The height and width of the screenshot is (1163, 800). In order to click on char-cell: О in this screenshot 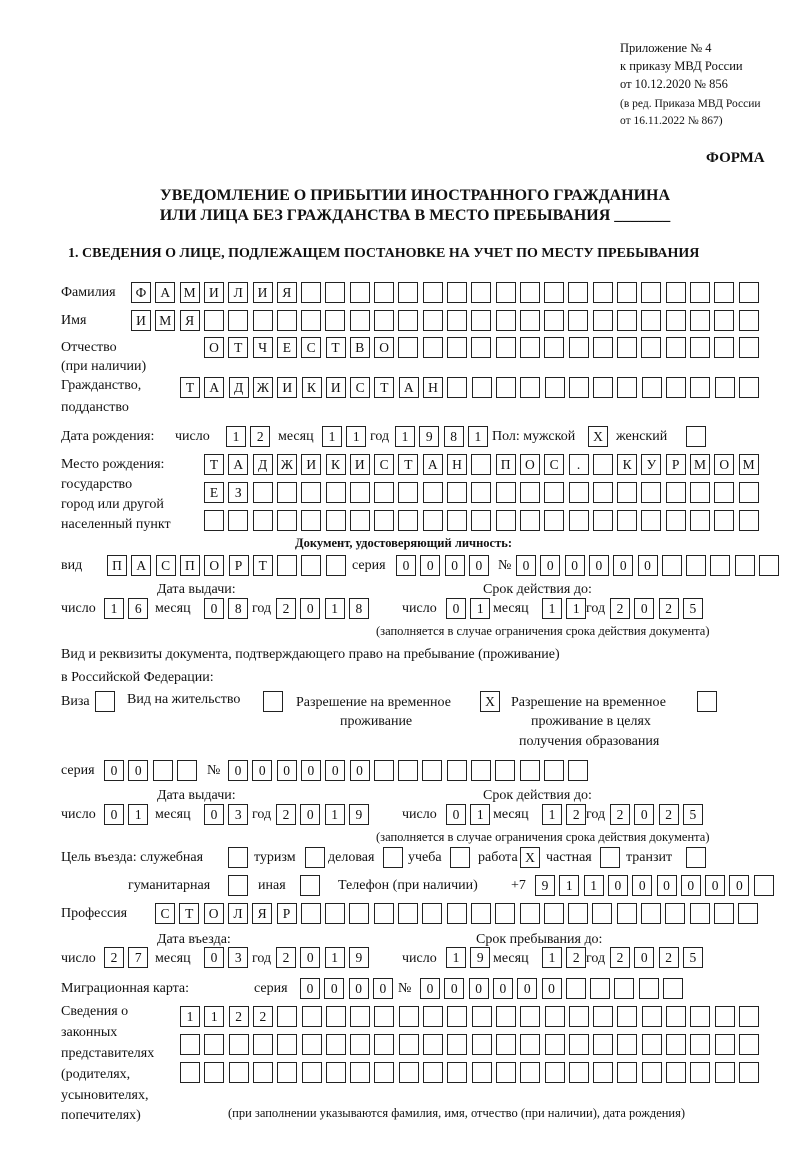, I will do `click(214, 565)`.